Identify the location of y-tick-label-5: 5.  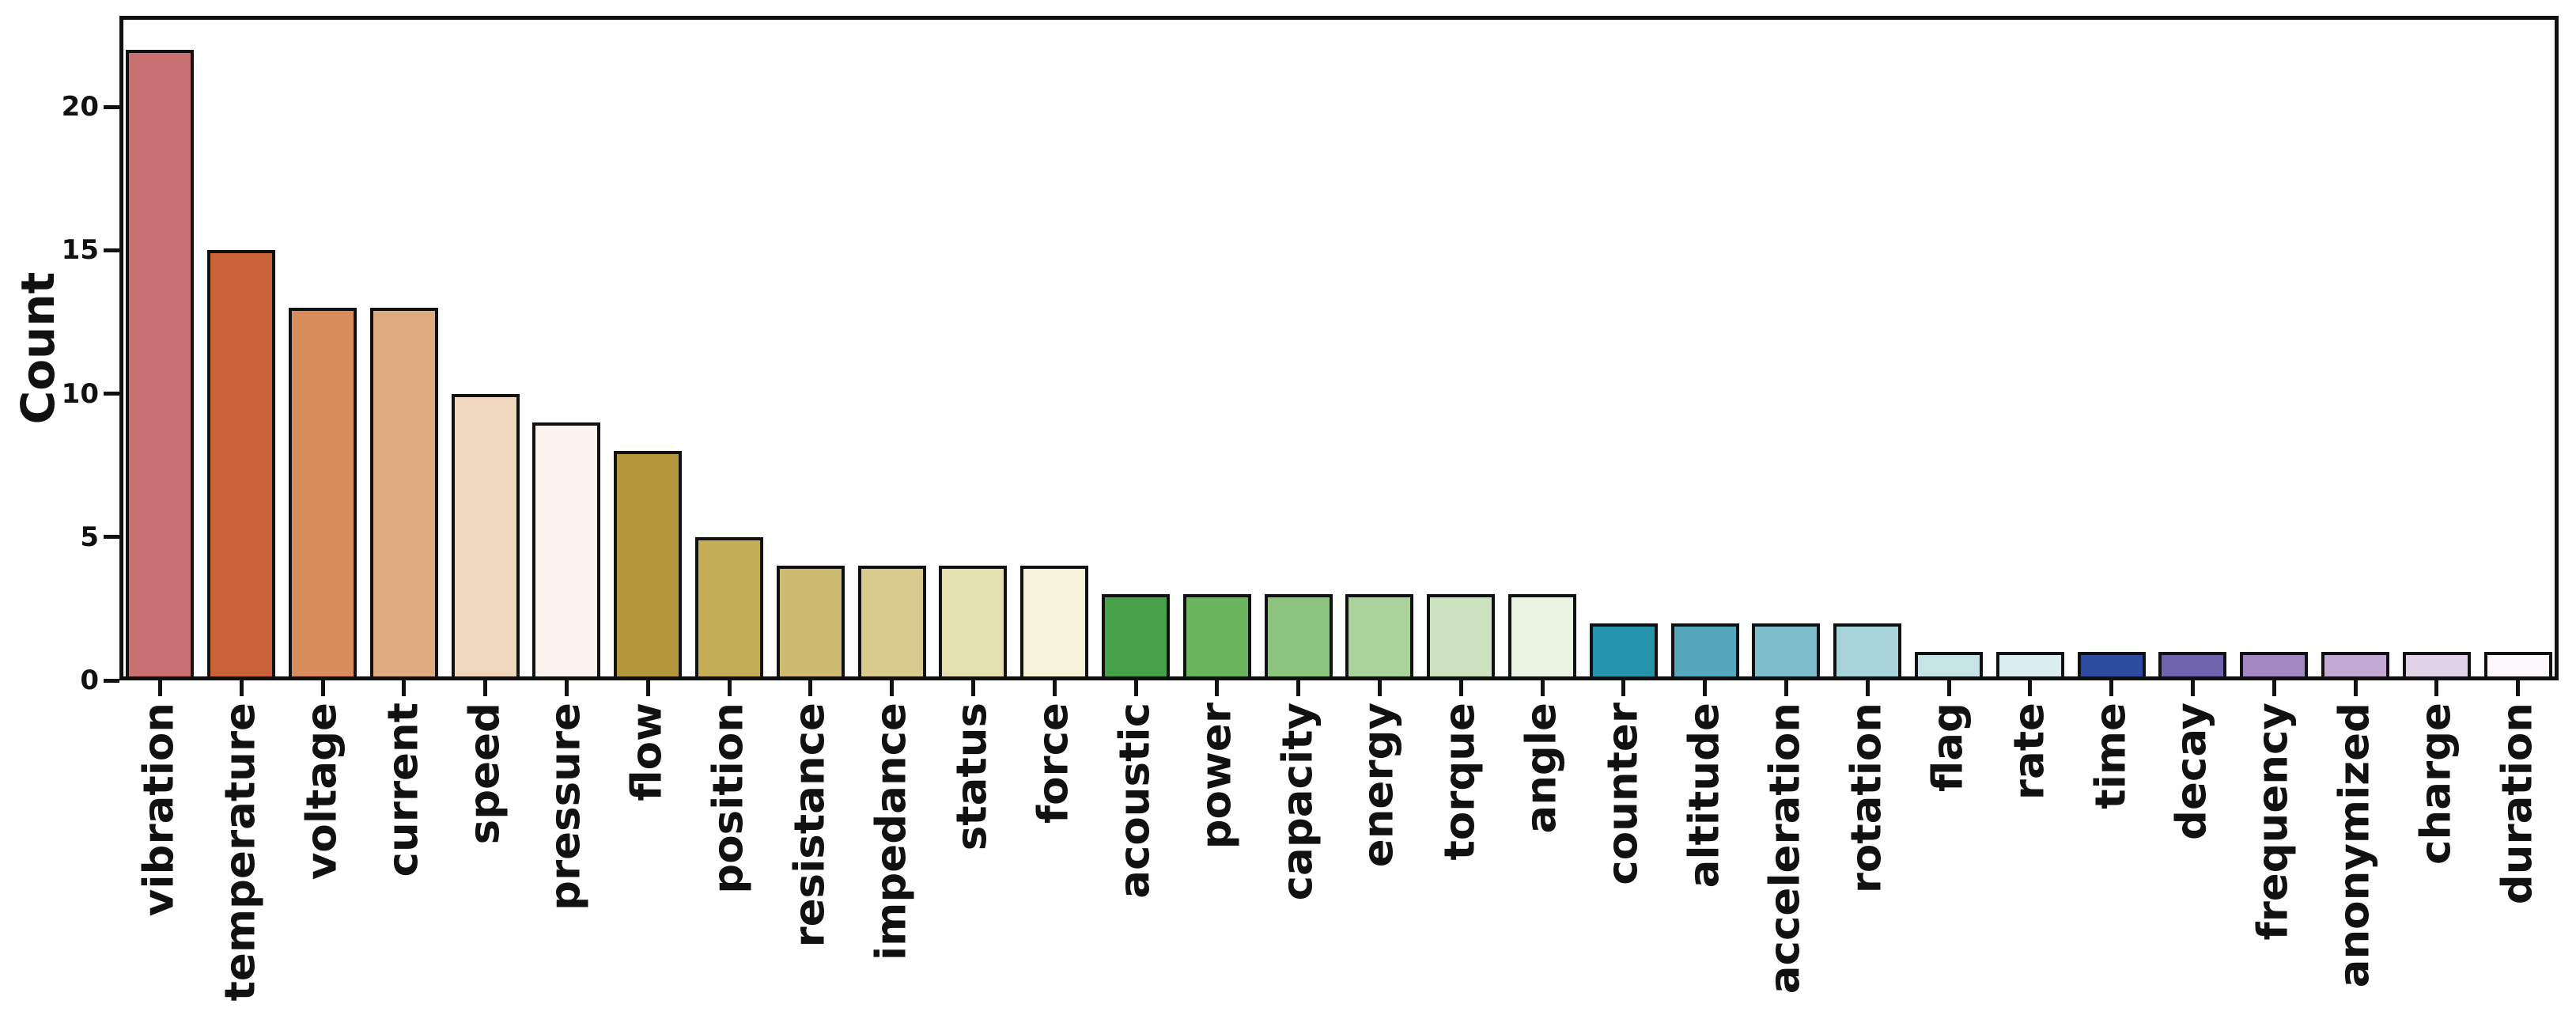
(90, 537).